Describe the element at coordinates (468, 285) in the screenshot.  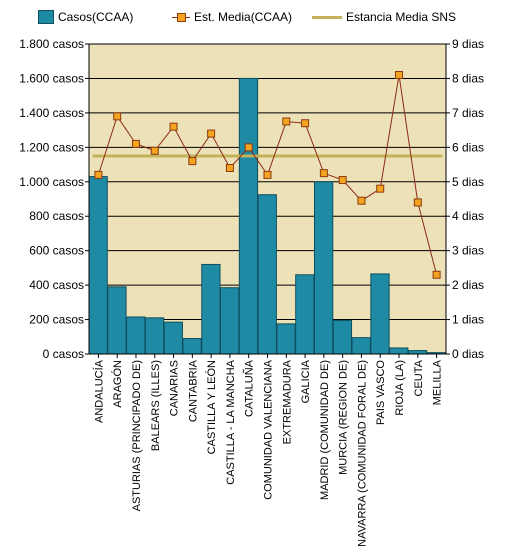
I see `right-tick-label: 2 dias` at that location.